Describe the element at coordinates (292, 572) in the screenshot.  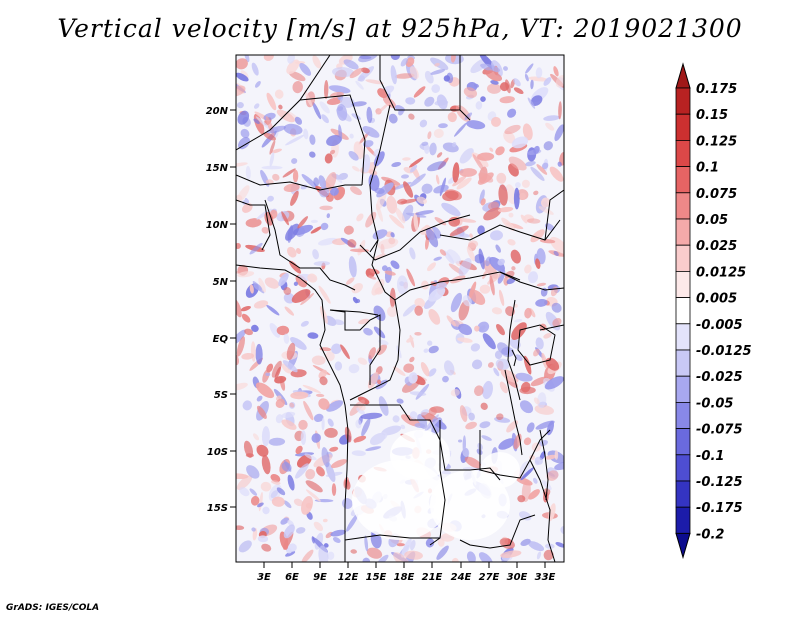
I see `lon-tick-6e: 6E` at that location.